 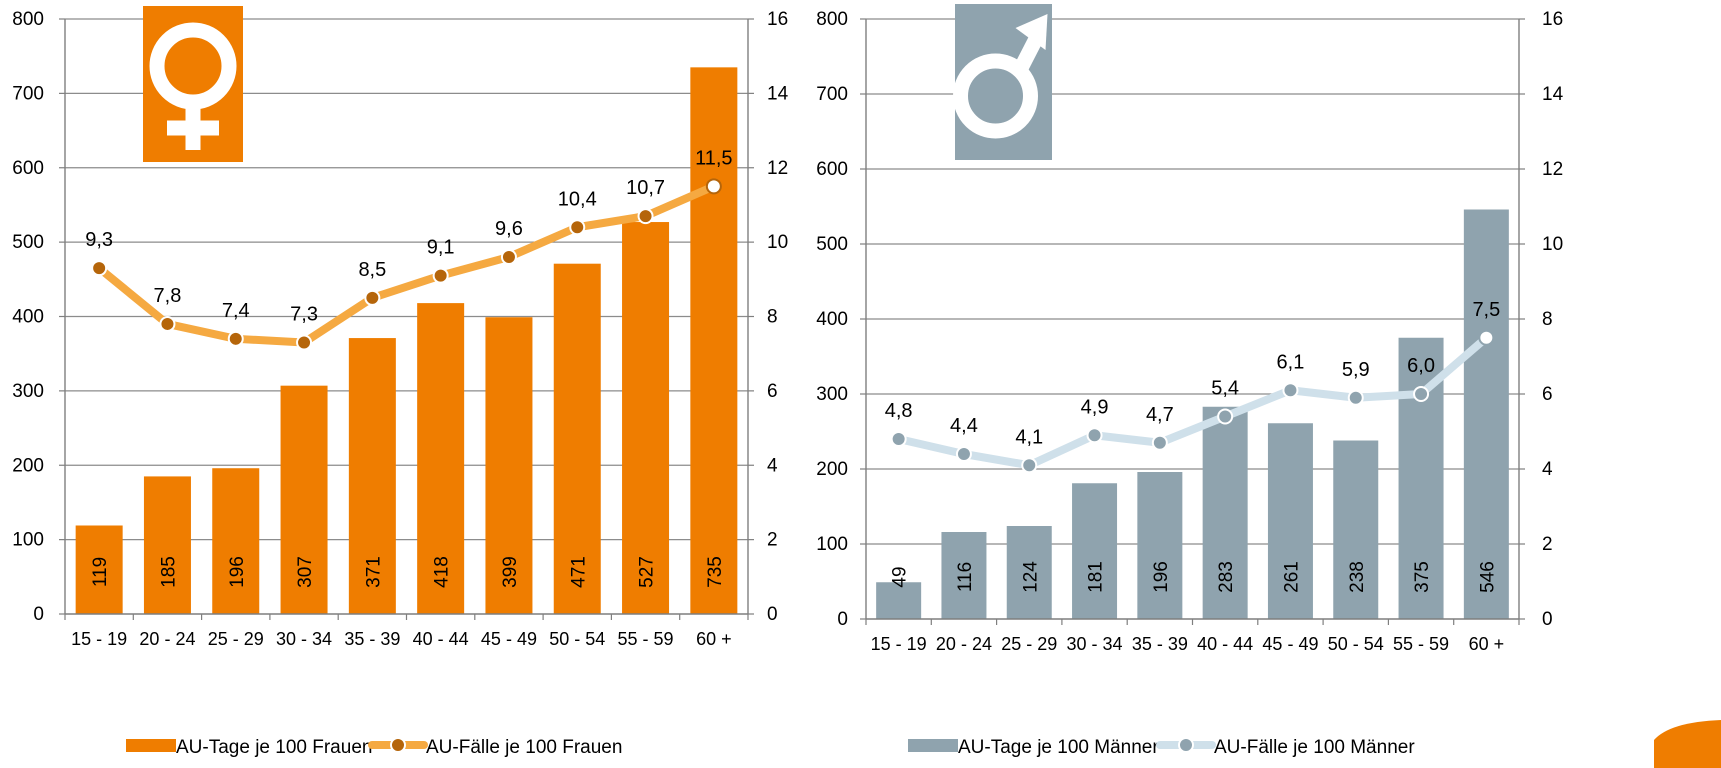 What do you see at coordinates (577, 199) in the screenshot?
I see `line-value-label: 10,4` at bounding box center [577, 199].